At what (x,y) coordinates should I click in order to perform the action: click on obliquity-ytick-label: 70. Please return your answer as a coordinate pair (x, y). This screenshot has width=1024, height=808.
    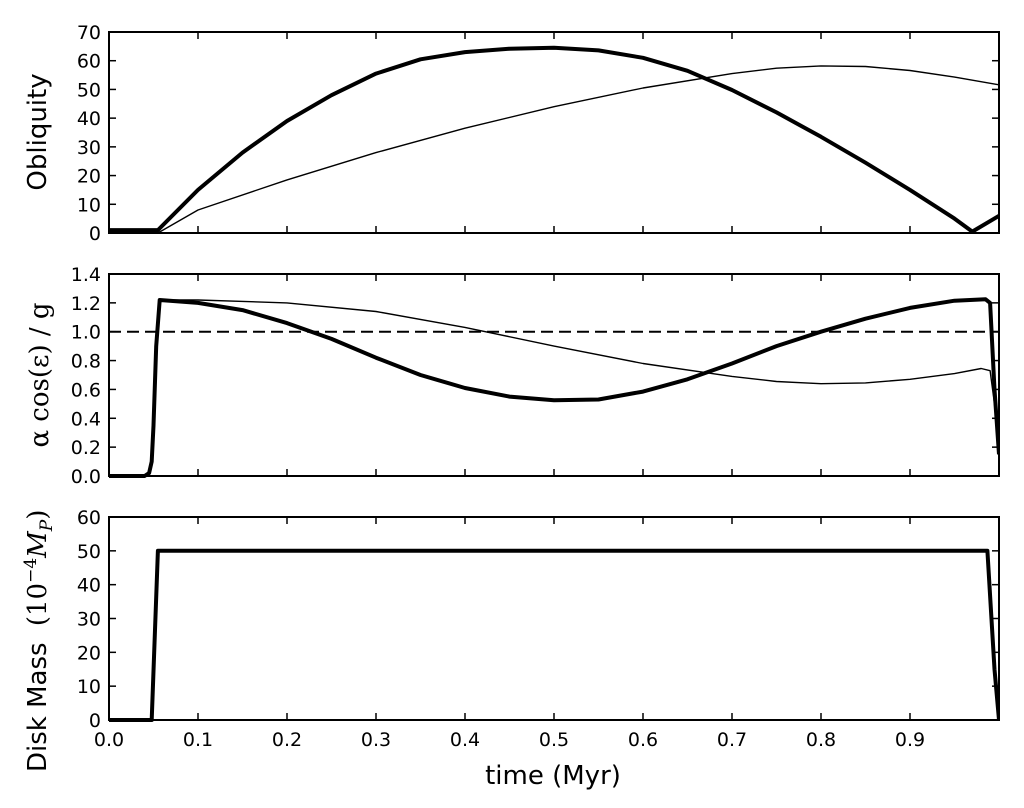
    Looking at the image, I should click on (89, 33).